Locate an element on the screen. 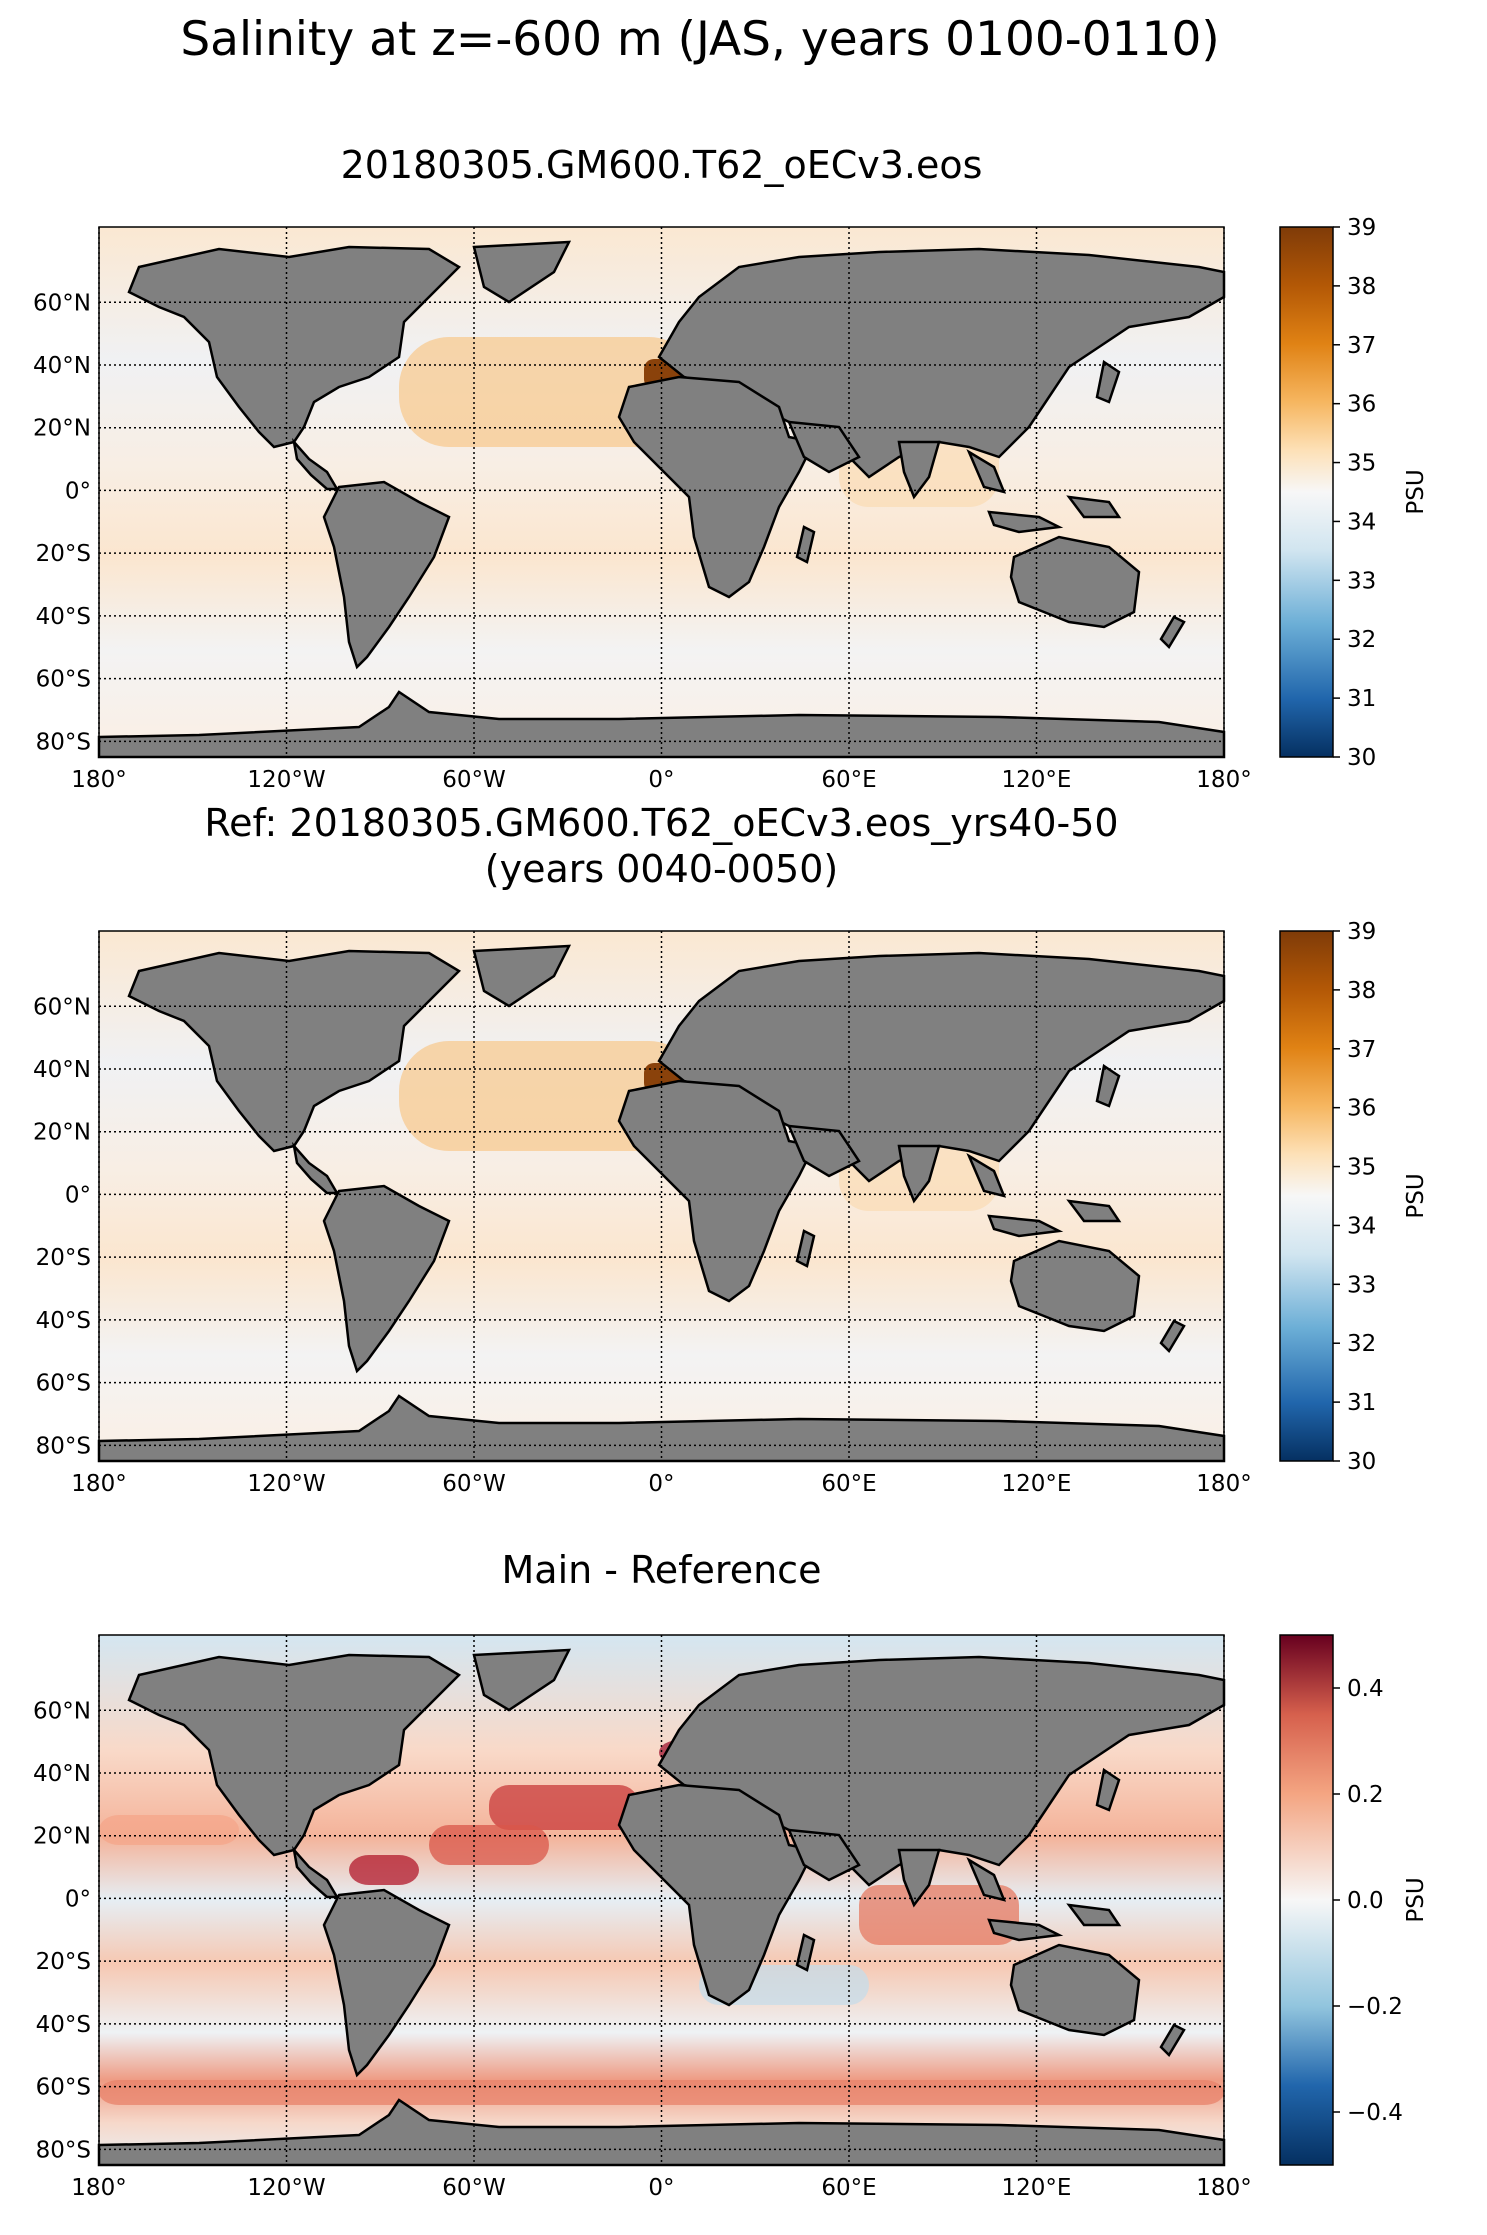  colorbar-difference is located at coordinates (1306, 1900).